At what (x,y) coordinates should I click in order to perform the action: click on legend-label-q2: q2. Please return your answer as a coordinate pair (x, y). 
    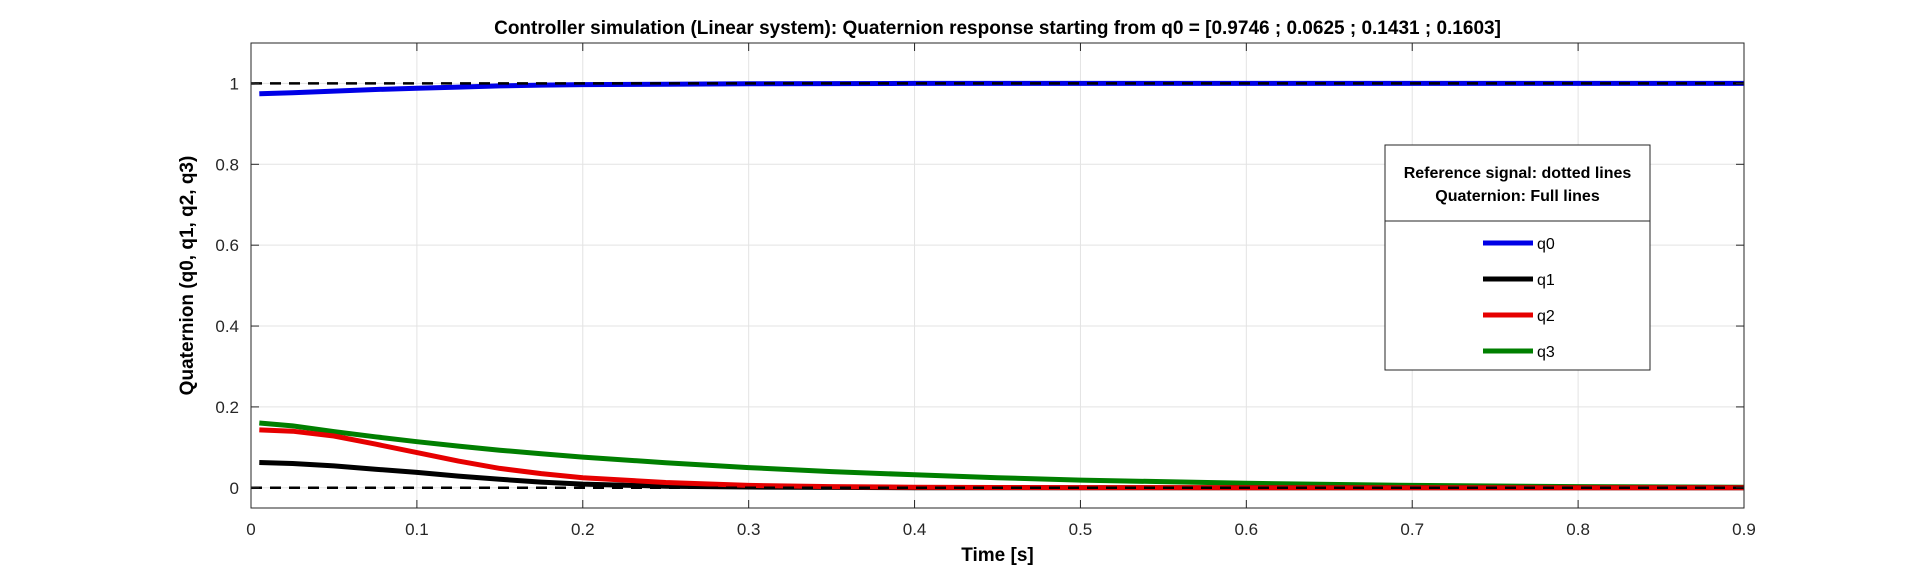
    Looking at the image, I should click on (1546, 316).